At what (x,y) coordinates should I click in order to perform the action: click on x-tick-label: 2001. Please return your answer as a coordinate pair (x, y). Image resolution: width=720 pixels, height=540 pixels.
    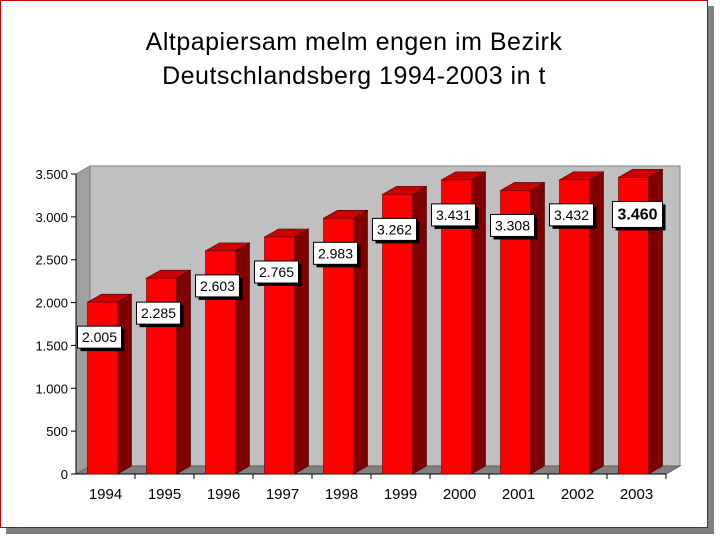
    Looking at the image, I should click on (518, 494).